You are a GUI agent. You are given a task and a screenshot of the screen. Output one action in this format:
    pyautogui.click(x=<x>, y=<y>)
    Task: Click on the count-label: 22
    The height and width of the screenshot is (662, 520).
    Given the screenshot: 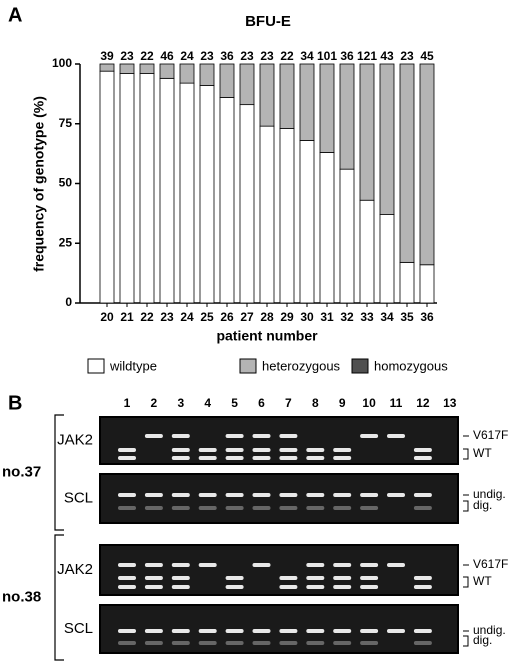 What is the action you would take?
    pyautogui.click(x=287, y=56)
    